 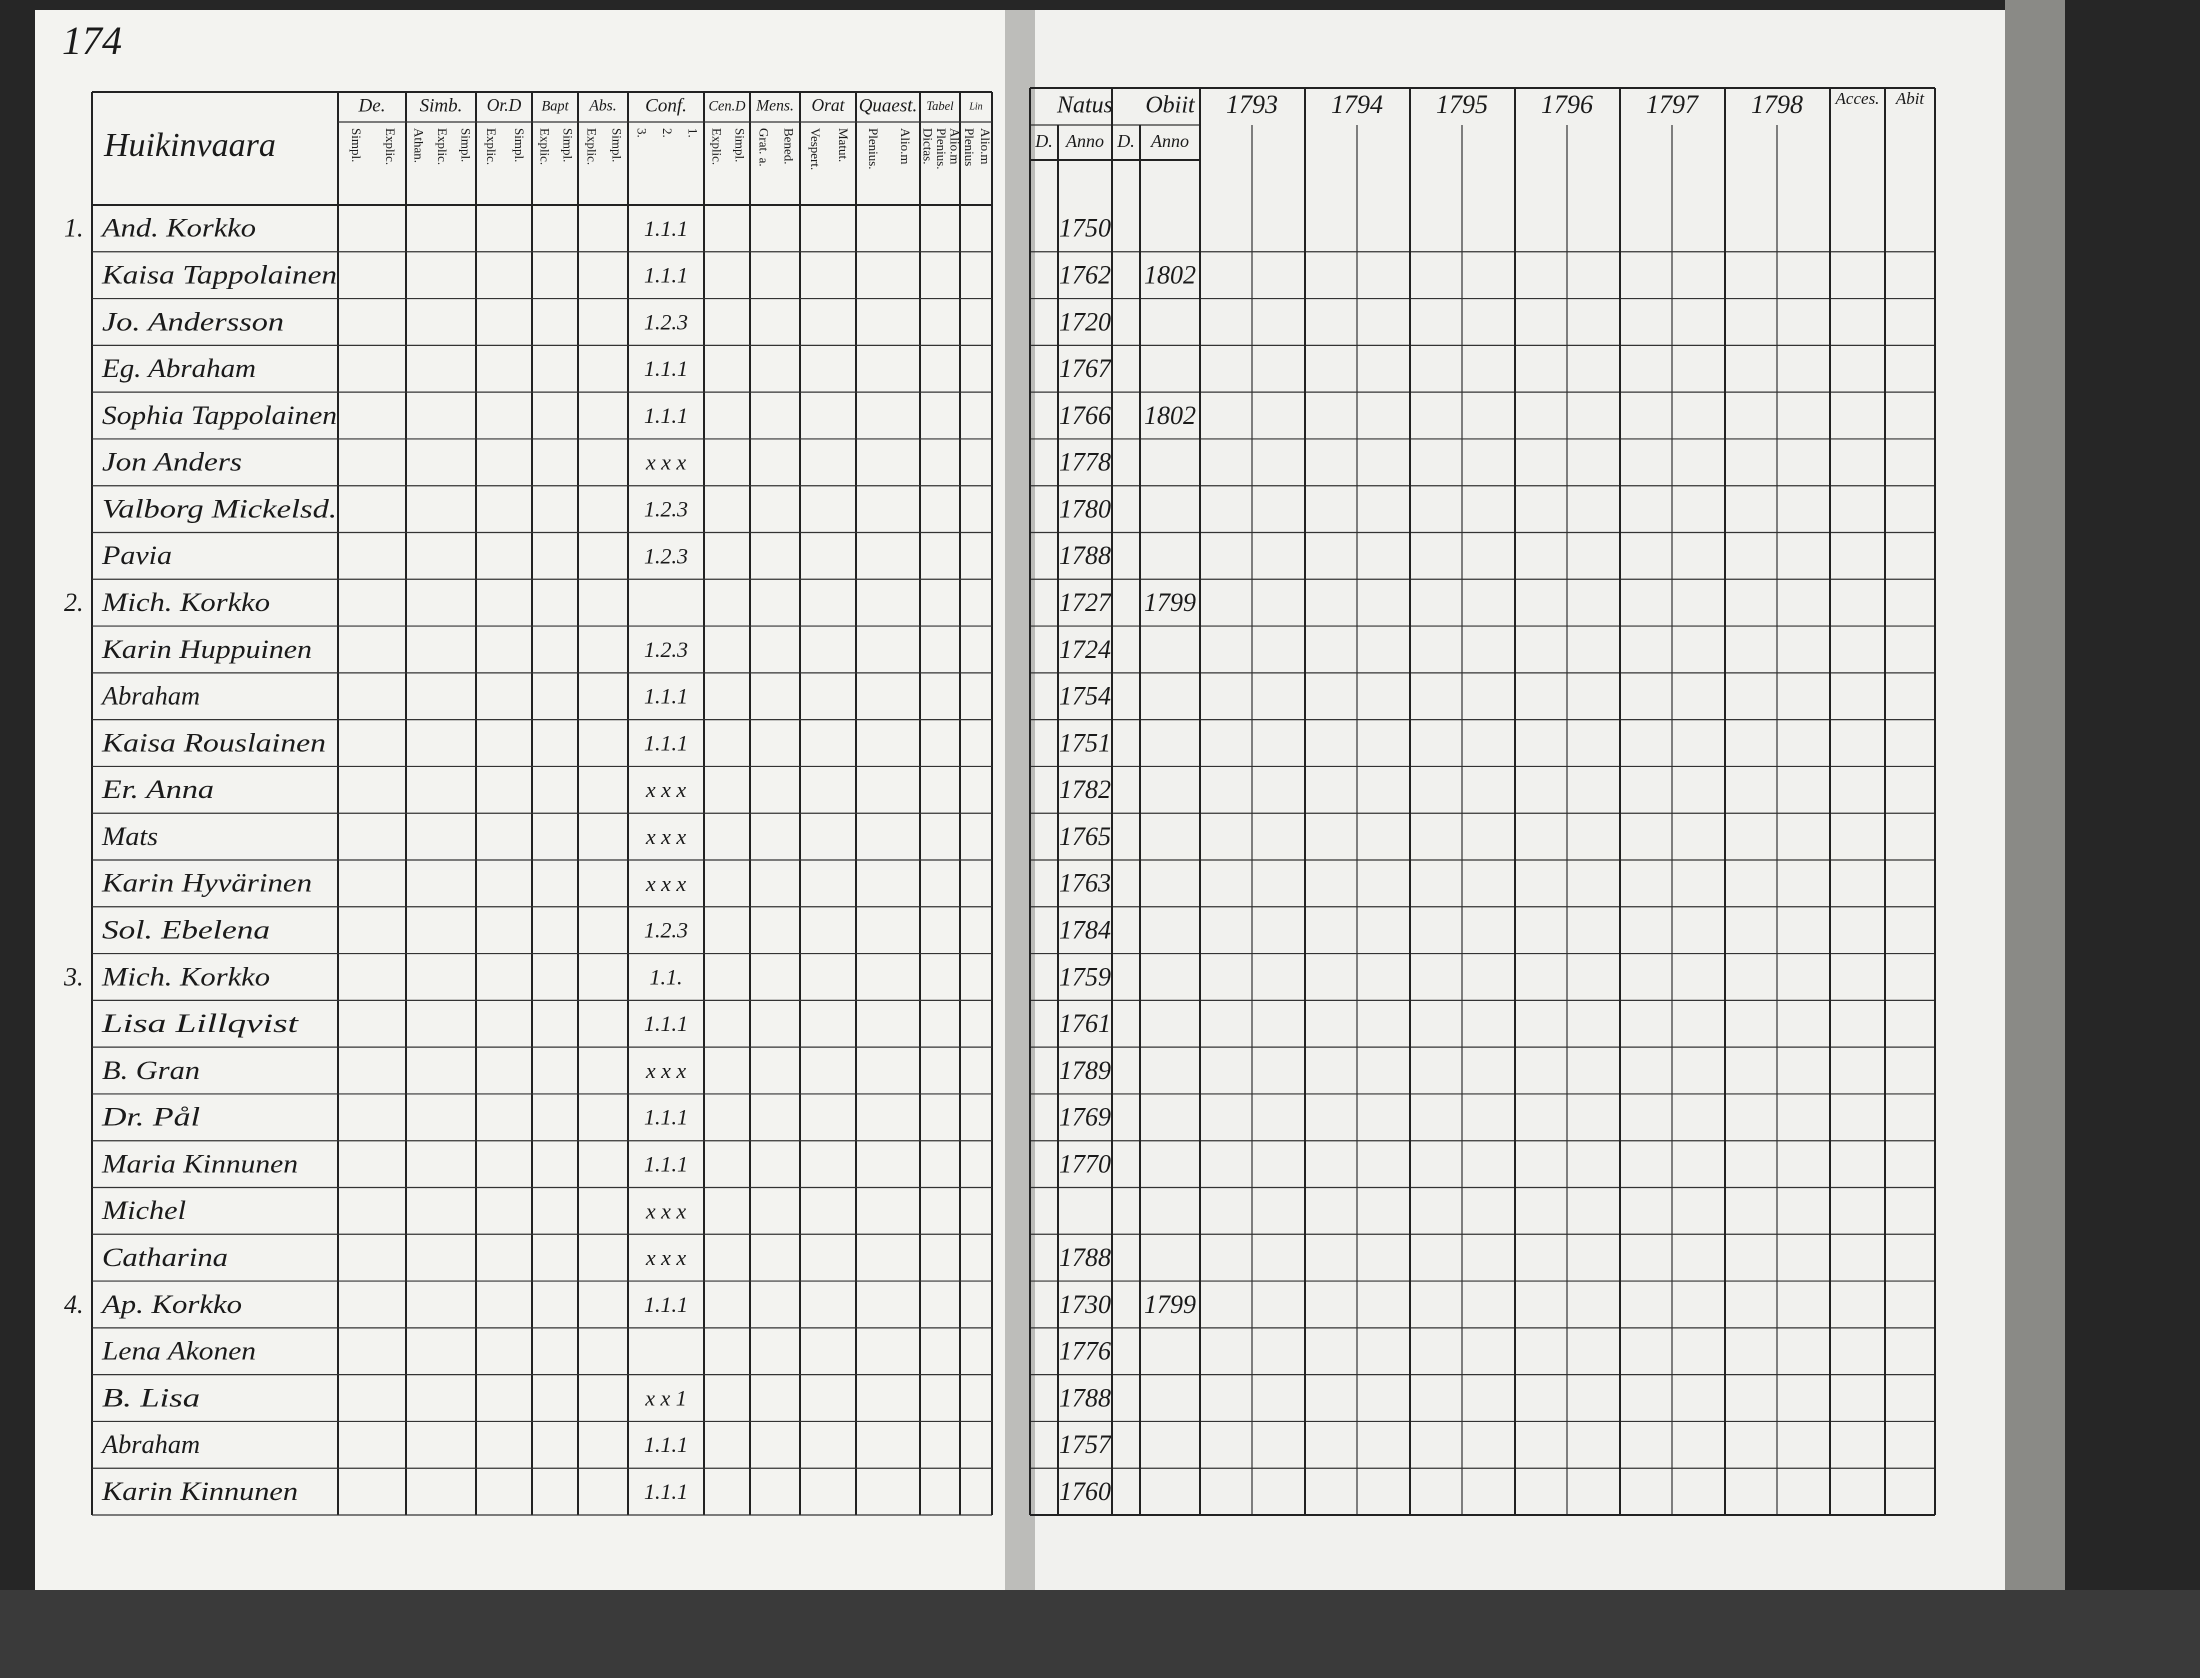 What do you see at coordinates (1085, 696) in the screenshot?
I see `birth-year: 1754` at bounding box center [1085, 696].